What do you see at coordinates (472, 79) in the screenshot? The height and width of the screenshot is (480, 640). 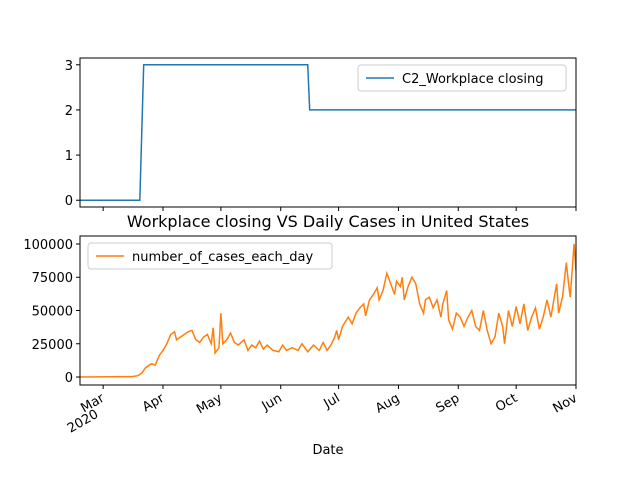 I see `legend-label: C2_Workplace closing` at bounding box center [472, 79].